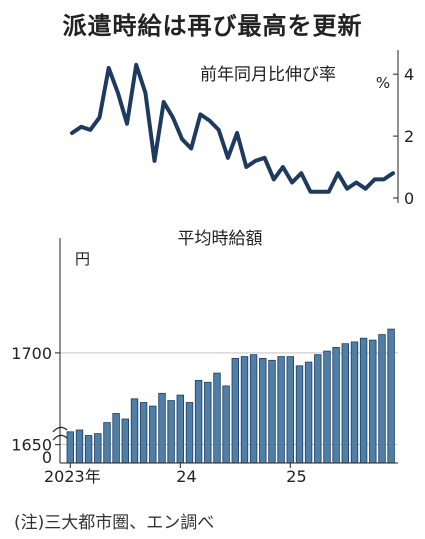 Image resolution: width=425 pixels, height=539 pixels. Describe the element at coordinates (296, 476) in the screenshot. I see `x-tick-label: 25` at that location.